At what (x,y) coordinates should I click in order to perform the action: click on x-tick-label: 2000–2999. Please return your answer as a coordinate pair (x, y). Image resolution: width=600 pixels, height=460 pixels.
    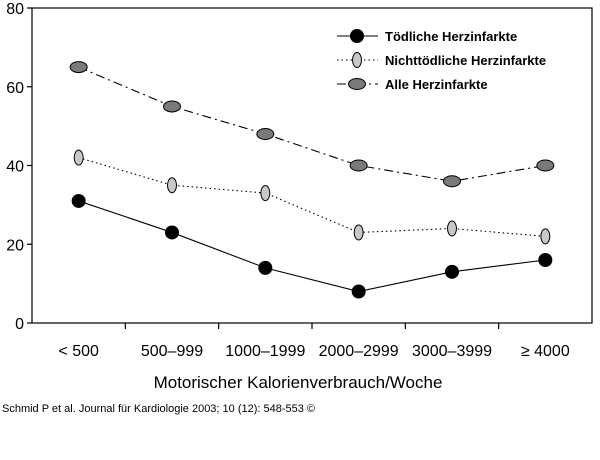
    Looking at the image, I should click on (359, 351).